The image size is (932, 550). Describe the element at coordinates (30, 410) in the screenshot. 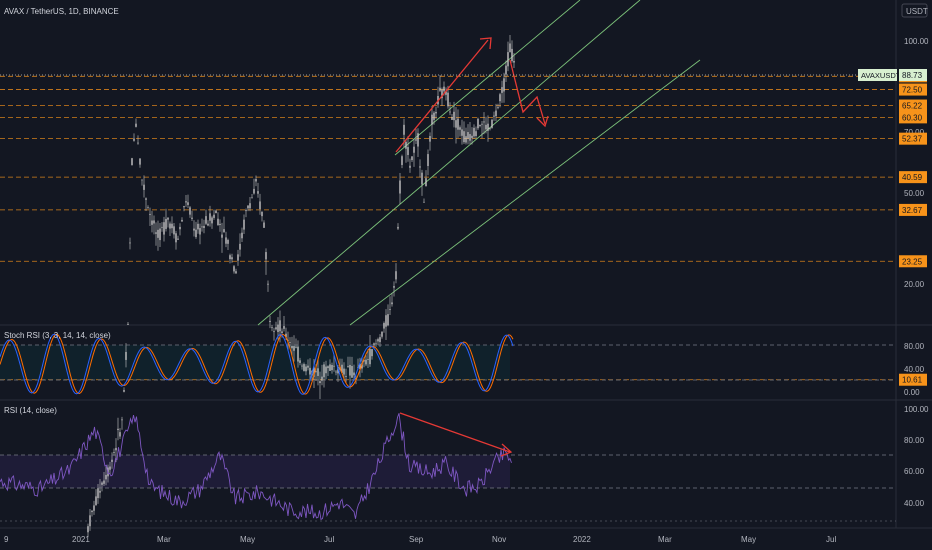

I see `rsi-title: RSI (14, close)` at that location.